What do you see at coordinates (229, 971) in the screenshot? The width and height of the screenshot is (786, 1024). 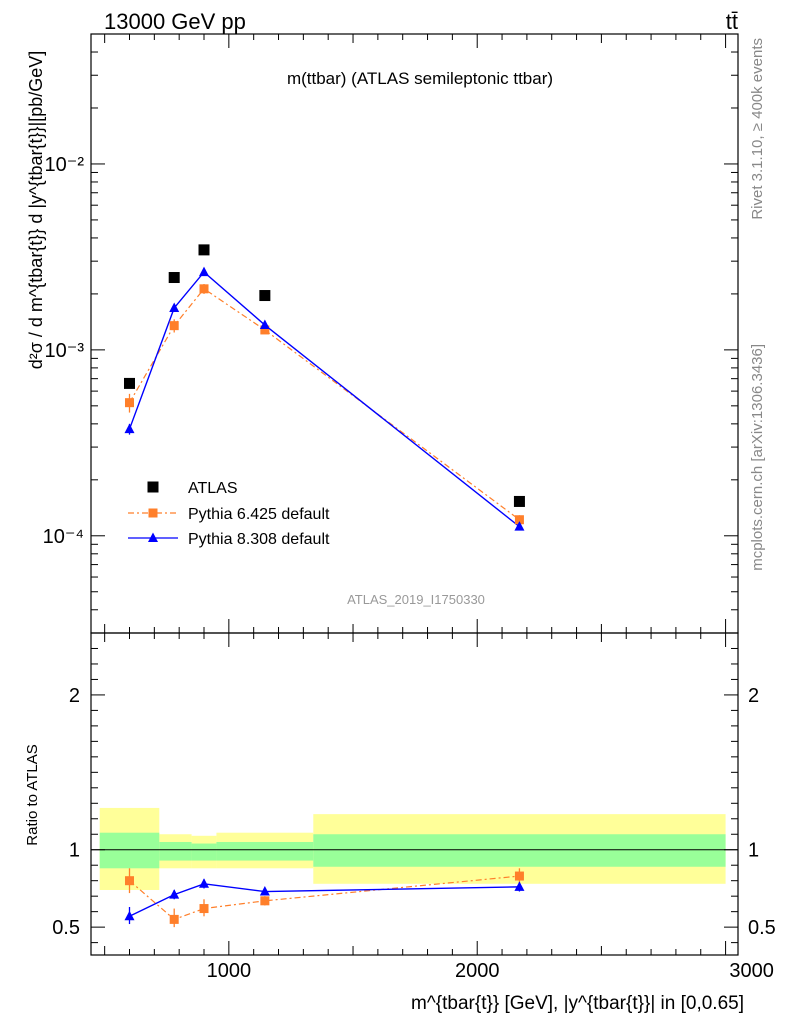 I see `x-tick-label: 1000` at bounding box center [229, 971].